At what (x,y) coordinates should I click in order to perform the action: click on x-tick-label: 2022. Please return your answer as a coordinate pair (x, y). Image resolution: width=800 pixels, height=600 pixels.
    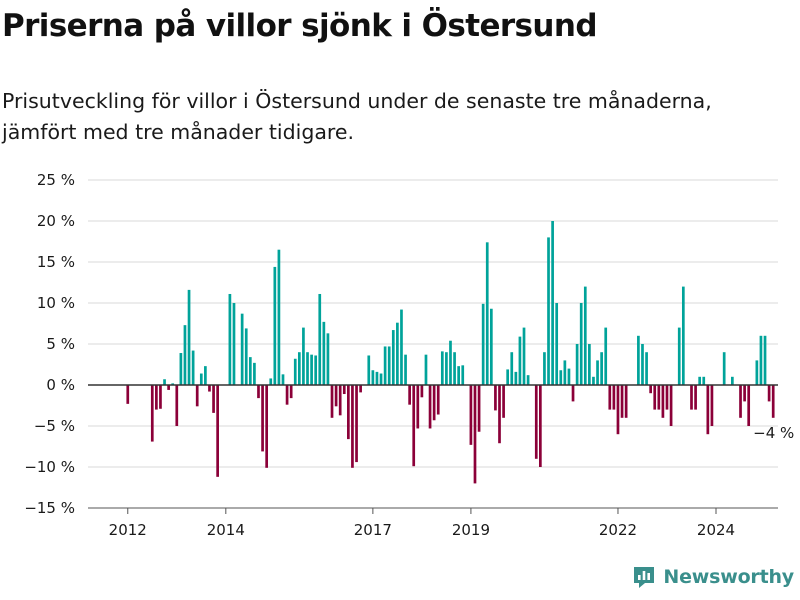
    Looking at the image, I should click on (618, 530).